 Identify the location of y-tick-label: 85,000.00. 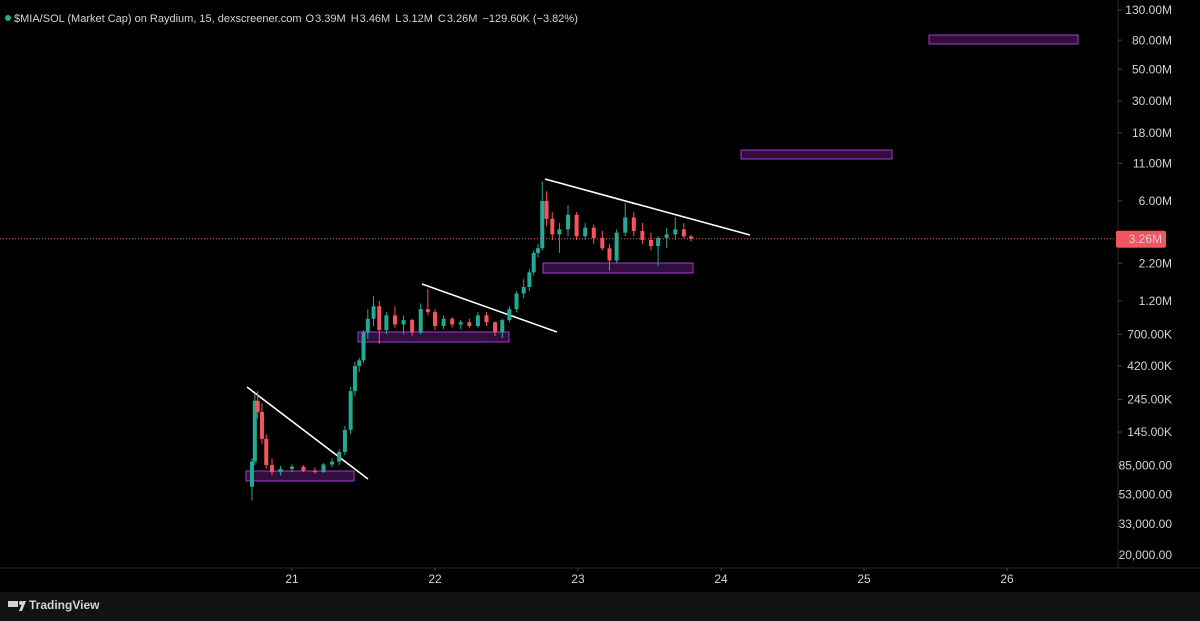
(1146, 465).